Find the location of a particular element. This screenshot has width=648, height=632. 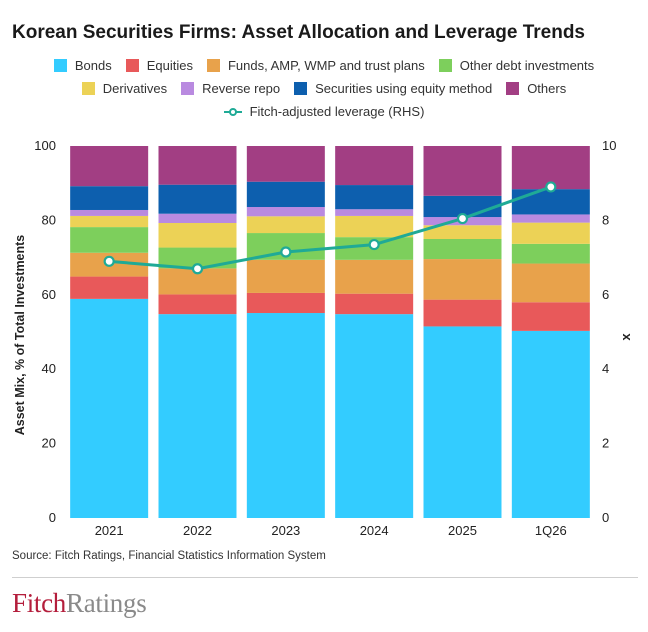

legend-row-3: Fitch-adjusted leverage (RHS) is located at coordinates (324, 111).